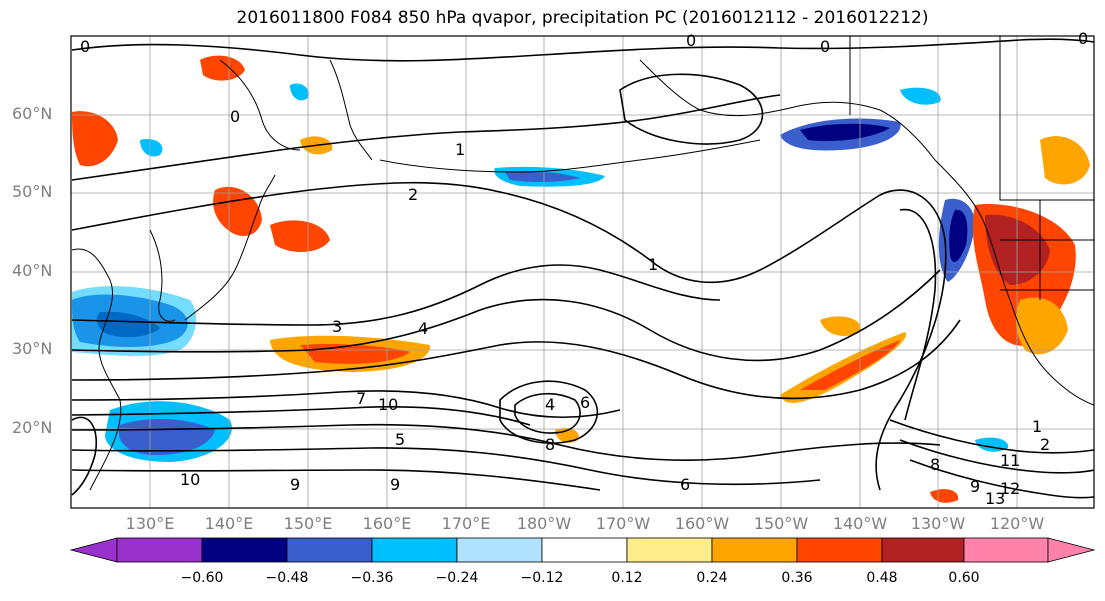  Describe the element at coordinates (712, 578) in the screenshot. I see `colorbar-tick-label: 0.24` at that location.